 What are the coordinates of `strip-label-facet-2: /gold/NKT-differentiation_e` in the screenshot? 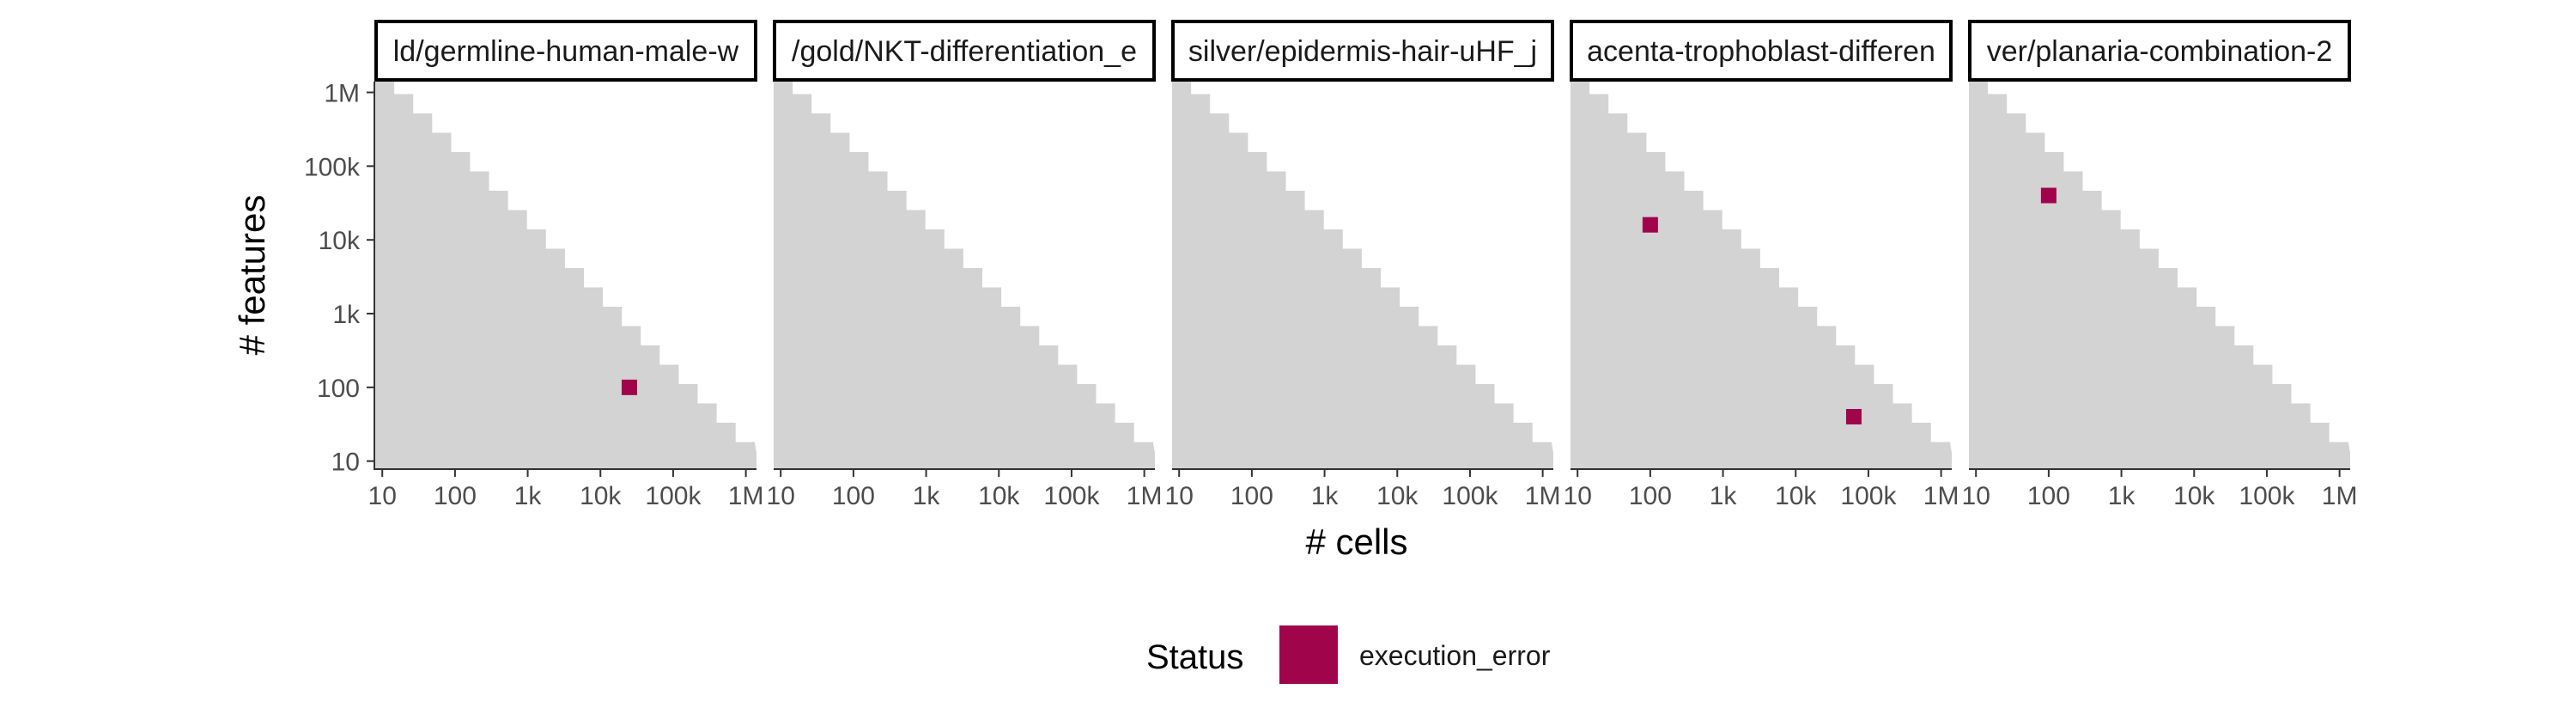 It's located at (965, 51).